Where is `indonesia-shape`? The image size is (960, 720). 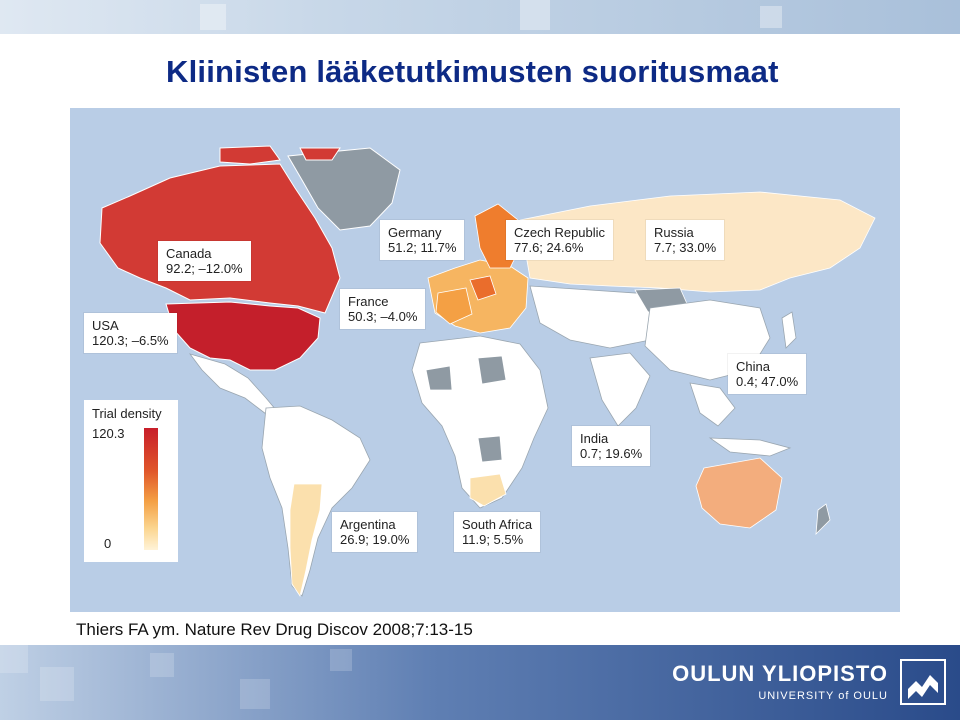 indonesia-shape is located at coordinates (750, 447).